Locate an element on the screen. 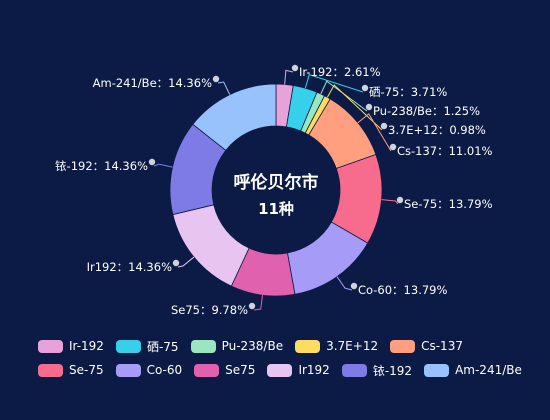  legend-item: Co-60 is located at coordinates (149, 370).